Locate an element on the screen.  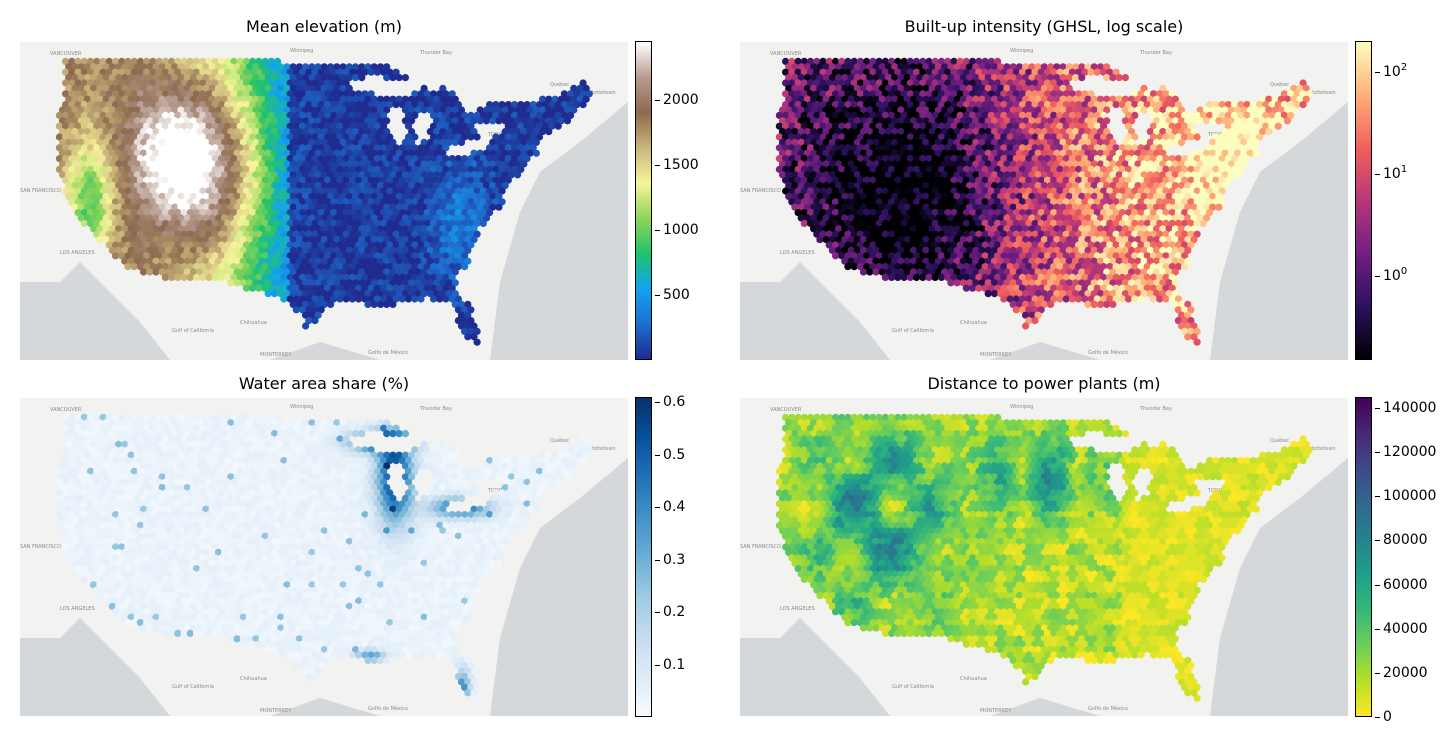
tick-exponent: 0 is located at coordinates (1404, 271).